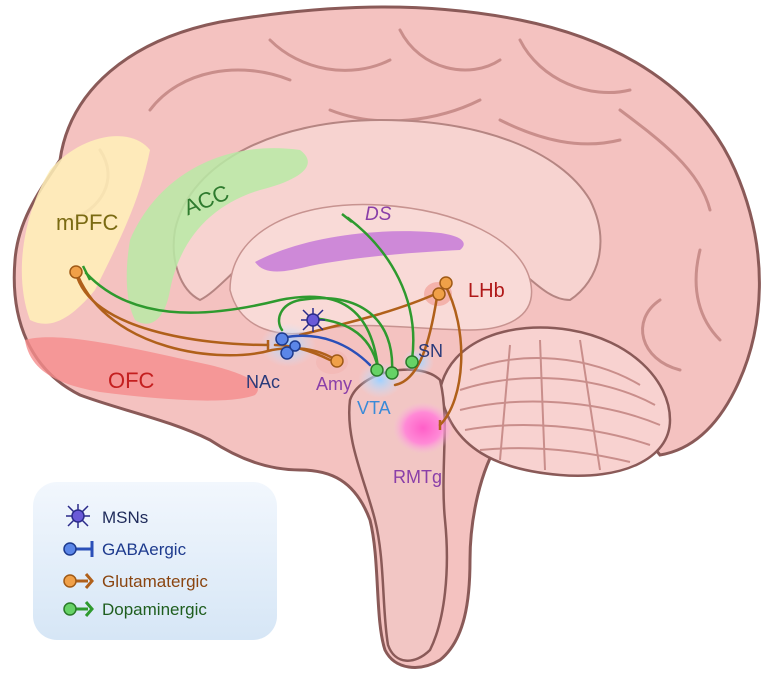  Describe the element at coordinates (430, 351) in the screenshot. I see `sn-label: SN` at that location.